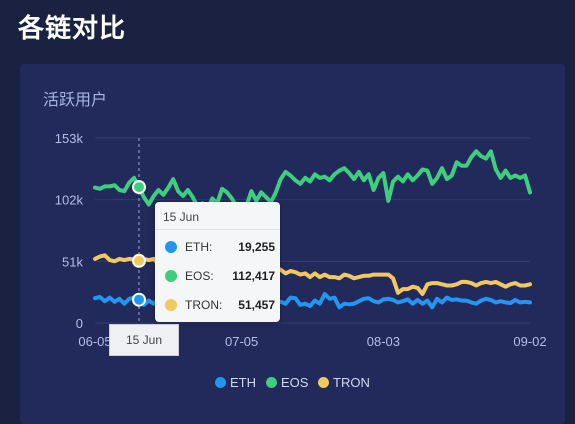  Describe the element at coordinates (323, 382) in the screenshot. I see `tron-legend-dot-icon` at that location.